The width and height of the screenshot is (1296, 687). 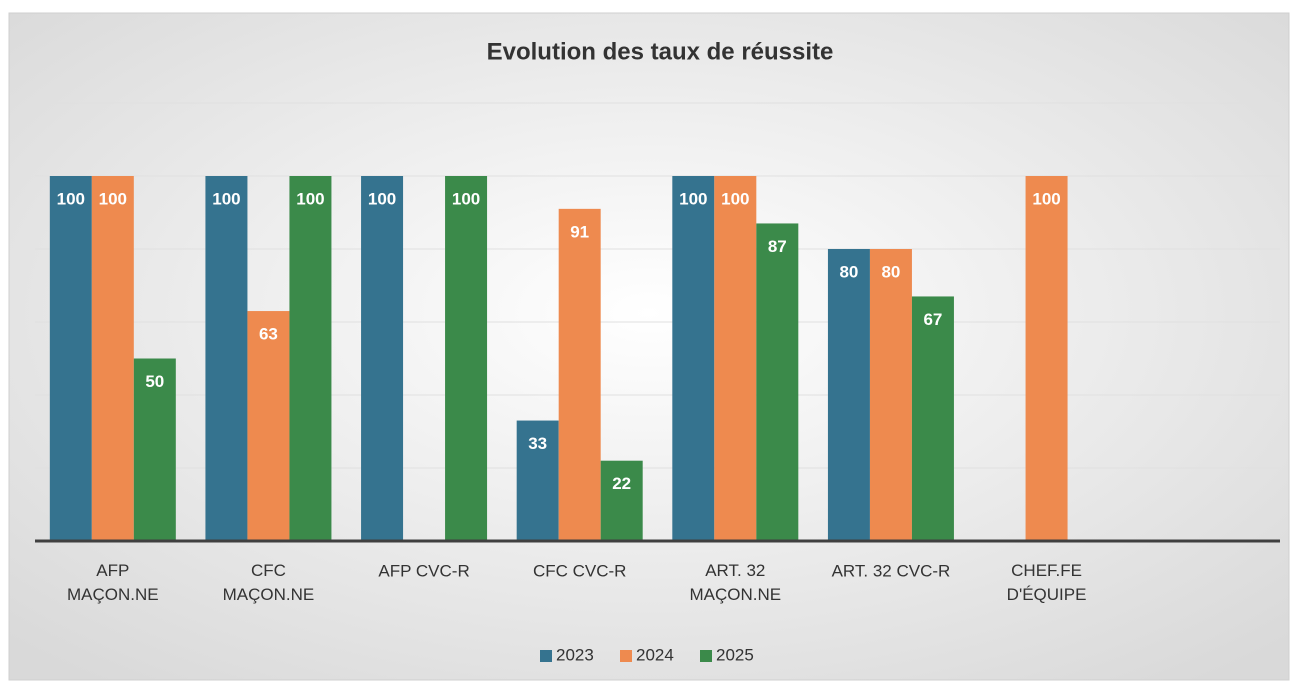 I want to click on data-label: 63, so click(x=268, y=334).